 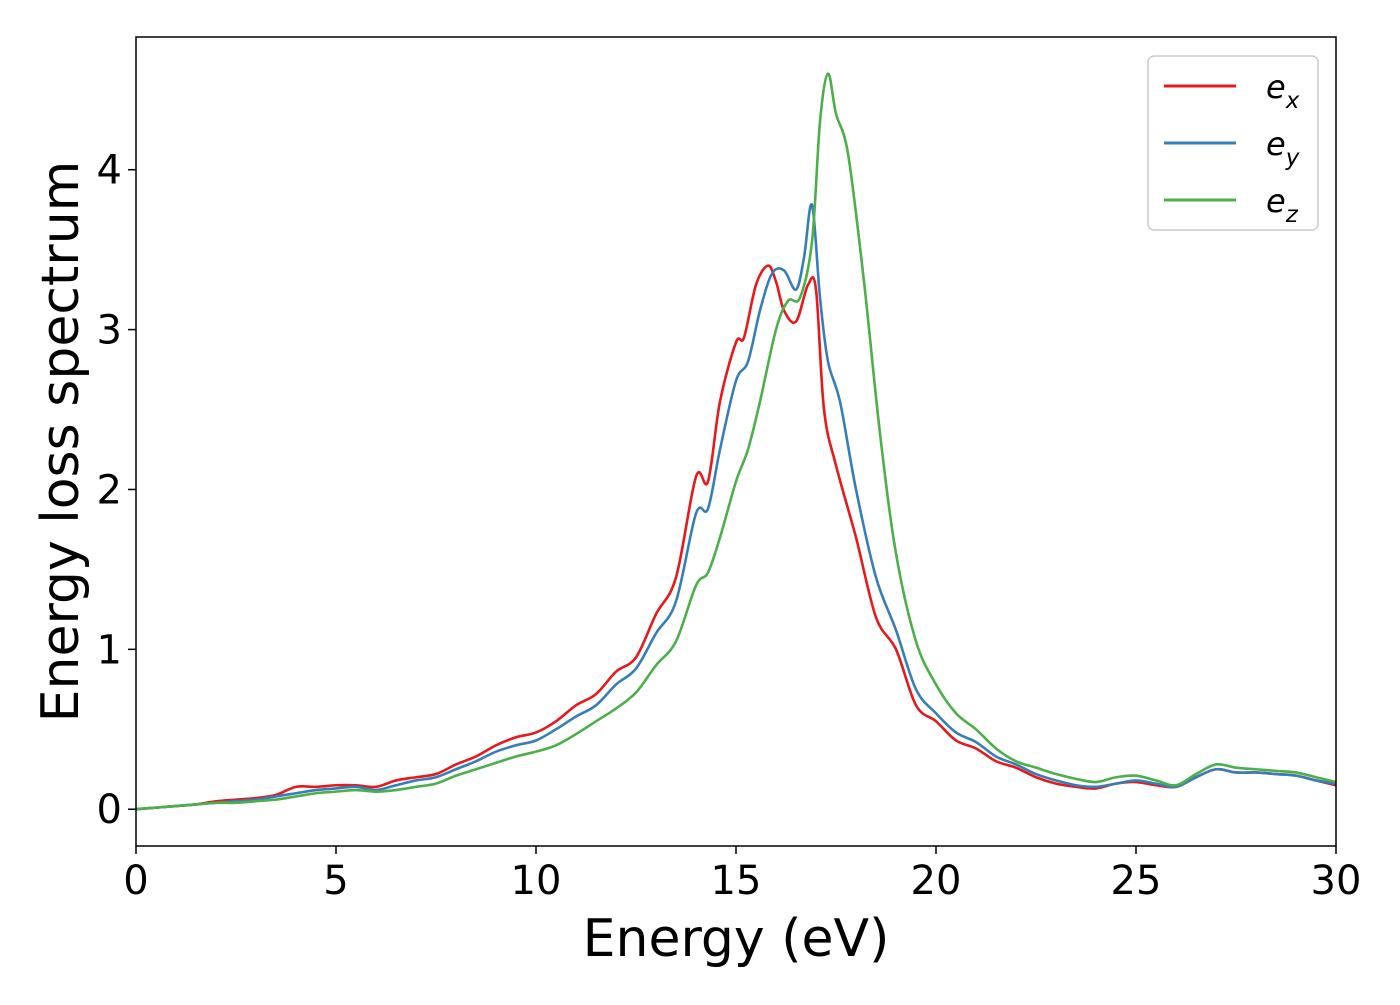 I want to click on x-tick-label: 25, so click(x=1136, y=881).